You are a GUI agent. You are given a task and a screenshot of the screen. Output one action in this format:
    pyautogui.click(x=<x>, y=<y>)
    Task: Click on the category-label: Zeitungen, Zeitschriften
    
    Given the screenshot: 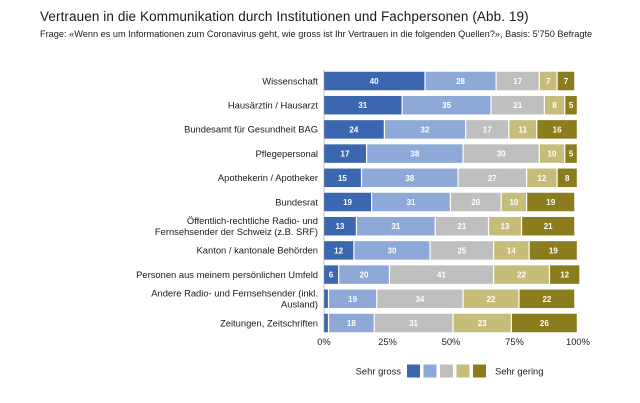 What is the action you would take?
    pyautogui.click(x=269, y=322)
    